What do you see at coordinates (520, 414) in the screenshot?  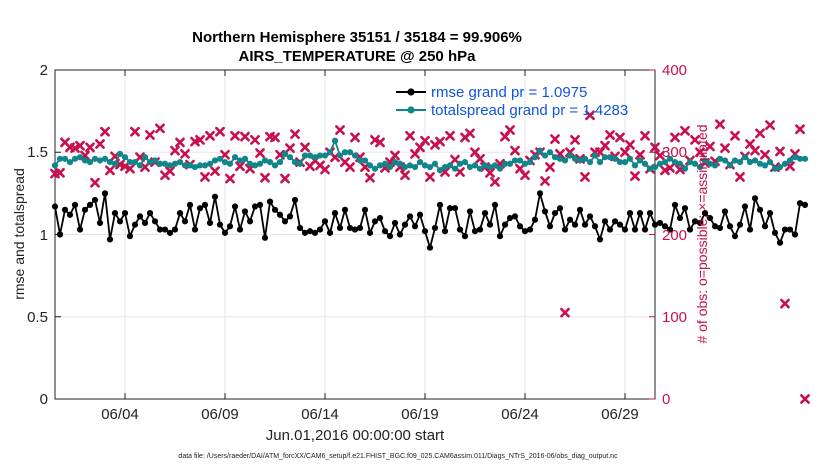 I see `x-tick-label: 06/24` at bounding box center [520, 414].